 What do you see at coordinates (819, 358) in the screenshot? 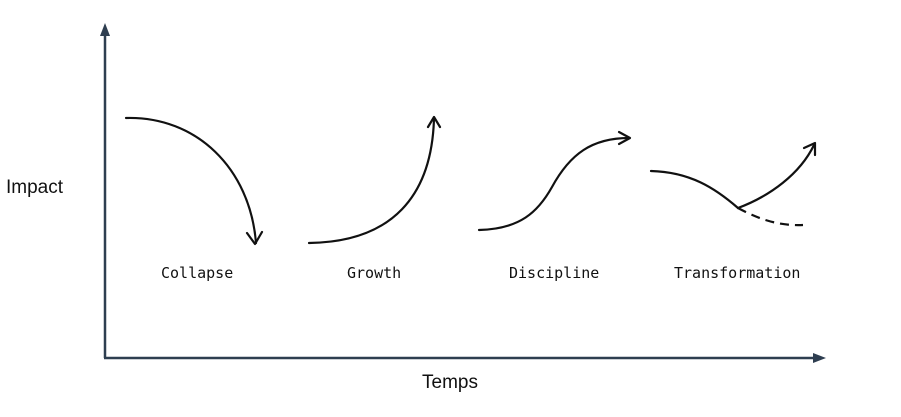
I see `x-axis-arrow-icon` at bounding box center [819, 358].